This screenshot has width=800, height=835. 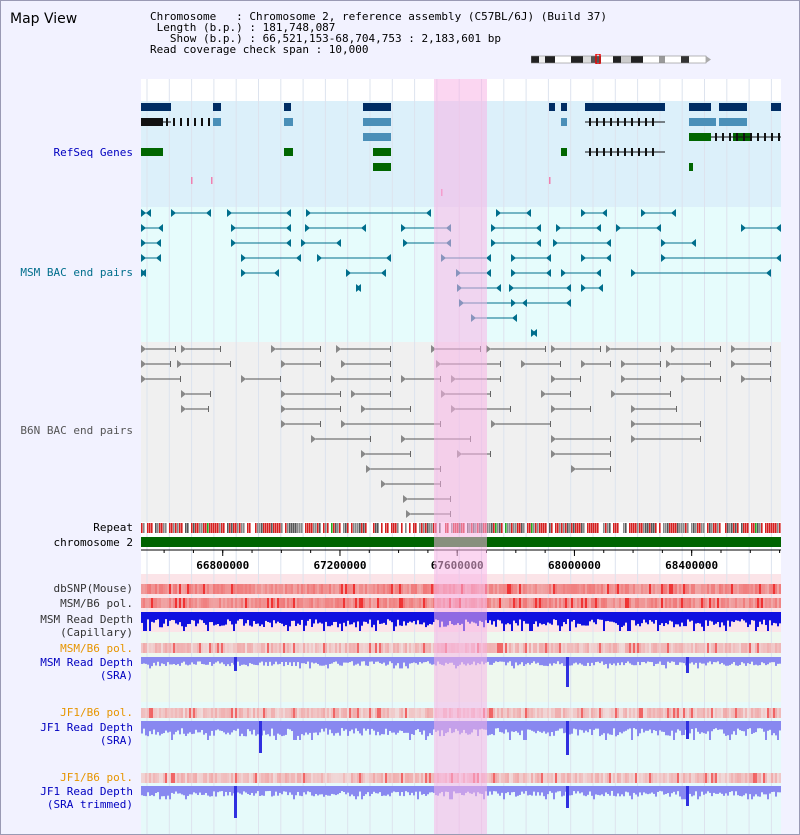 I want to click on chromosome-ideogram, so click(x=621, y=59).